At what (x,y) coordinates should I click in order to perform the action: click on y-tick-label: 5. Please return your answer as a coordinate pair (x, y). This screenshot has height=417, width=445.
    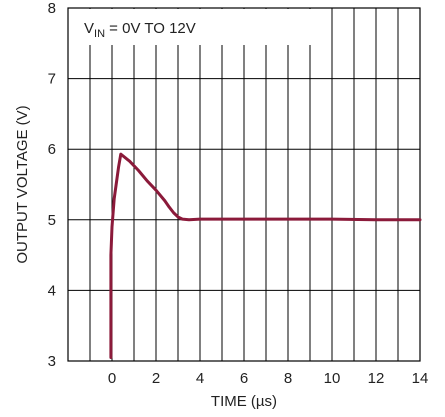
    Looking at the image, I should click on (52, 220).